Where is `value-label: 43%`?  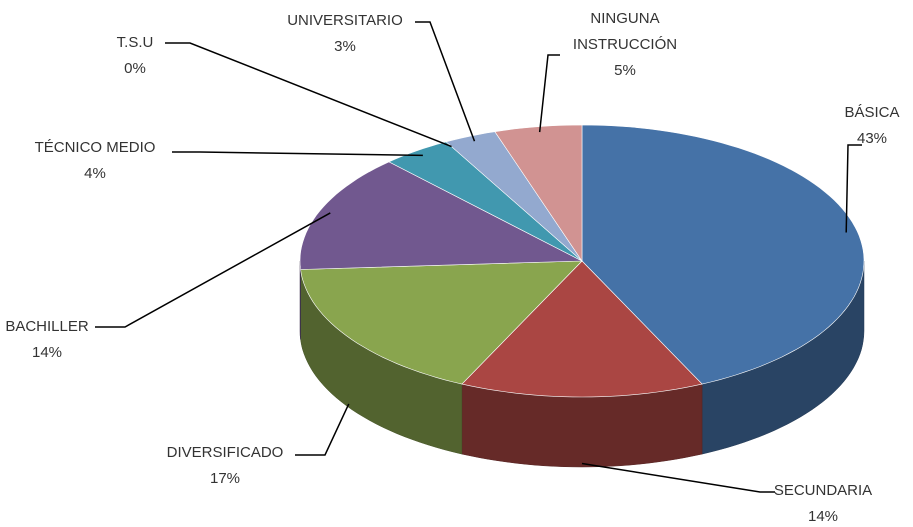
value-label: 43% is located at coordinates (872, 138).